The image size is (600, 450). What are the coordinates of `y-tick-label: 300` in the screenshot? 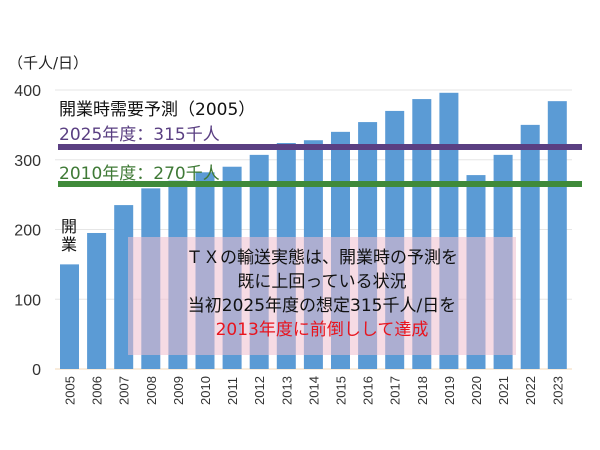 It's located at (27, 161).